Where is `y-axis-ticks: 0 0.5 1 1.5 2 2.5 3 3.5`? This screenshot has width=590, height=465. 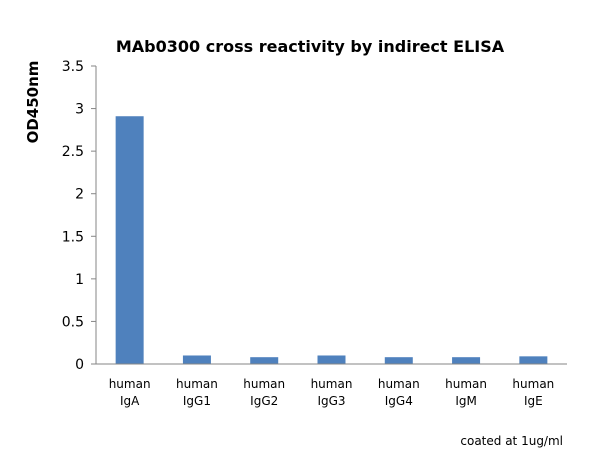 y-axis-ticks: 0 0.5 1 1.5 2 2.5 3 3.5 is located at coordinates (79, 216).